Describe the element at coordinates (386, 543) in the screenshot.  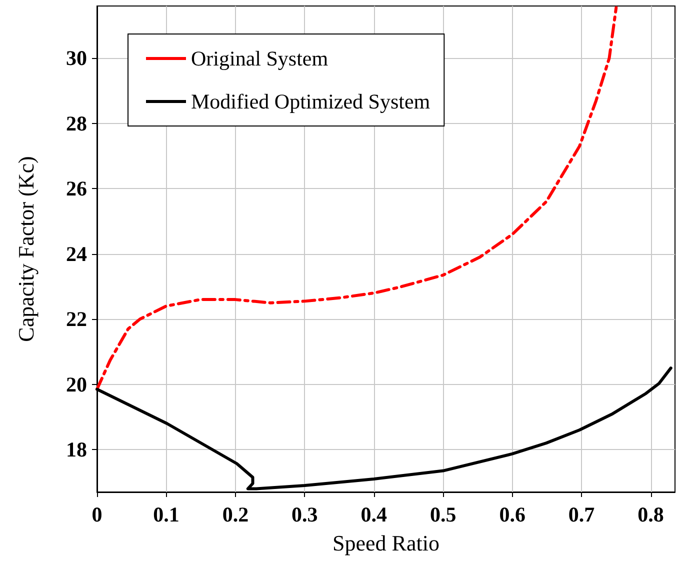
I see `x-axis-title: Speed Ratio` at that location.